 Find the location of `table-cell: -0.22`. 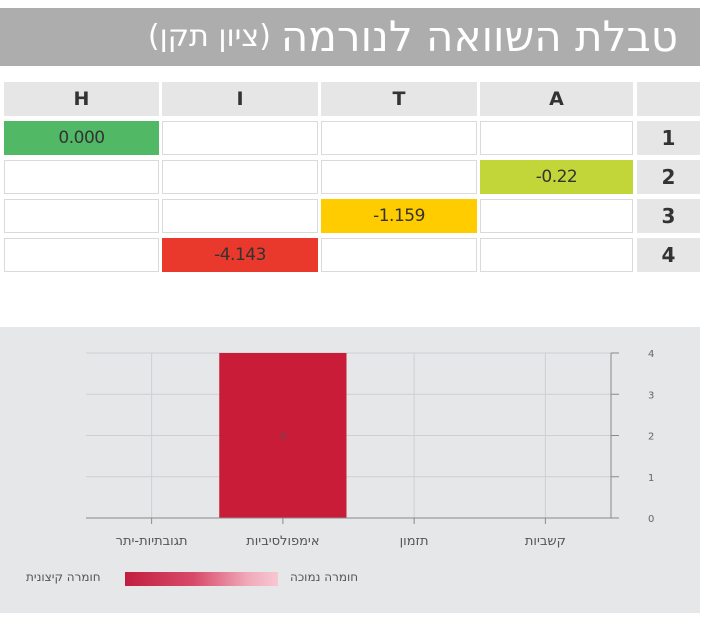

table-cell: -0.22 is located at coordinates (556, 177).